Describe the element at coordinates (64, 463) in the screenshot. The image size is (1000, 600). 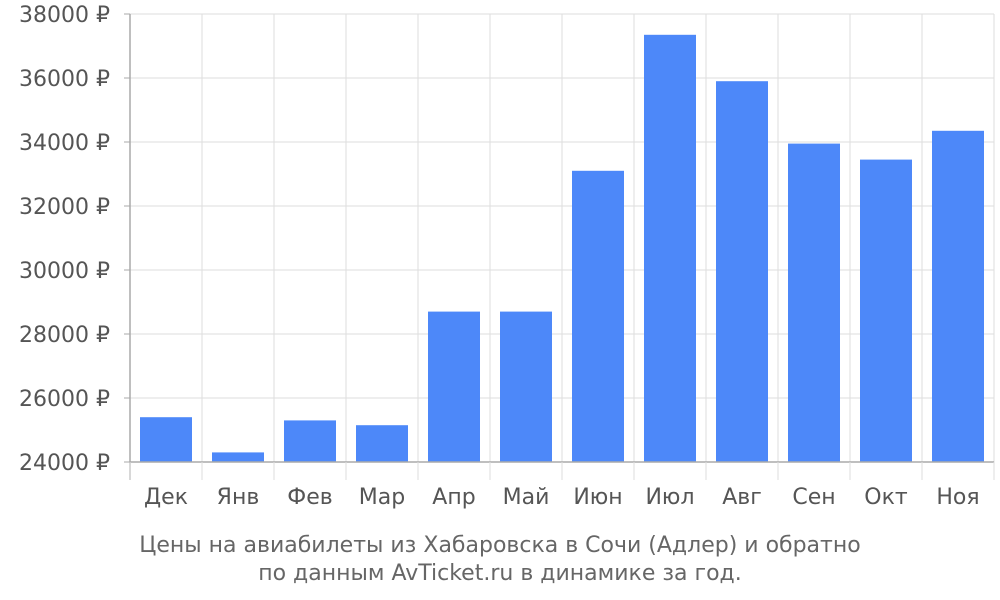
I see `y-tick-label: 24000 ₽` at that location.